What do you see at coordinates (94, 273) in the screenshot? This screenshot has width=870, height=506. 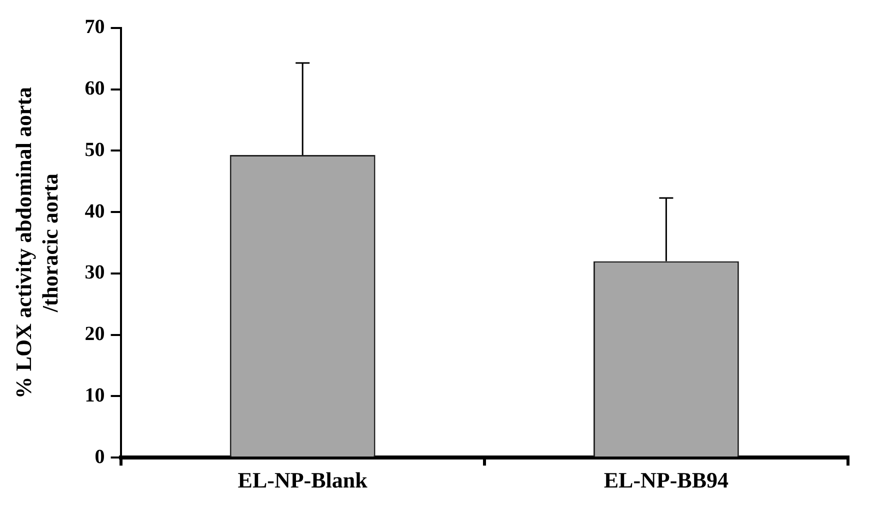 I see `y-tick-label: 30` at bounding box center [94, 273].